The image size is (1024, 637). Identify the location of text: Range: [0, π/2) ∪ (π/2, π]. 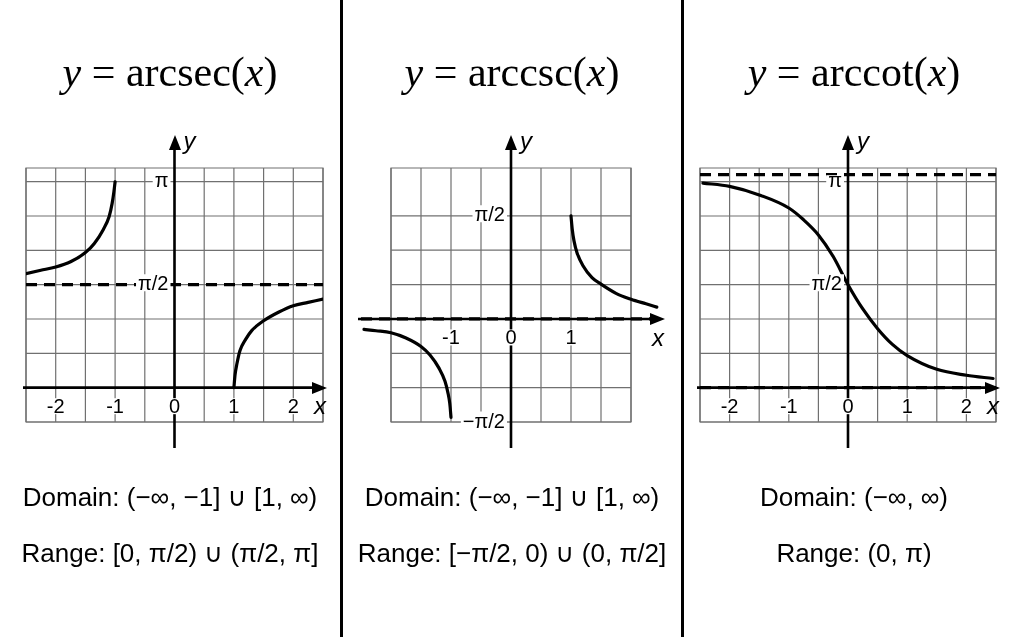
(170, 553).